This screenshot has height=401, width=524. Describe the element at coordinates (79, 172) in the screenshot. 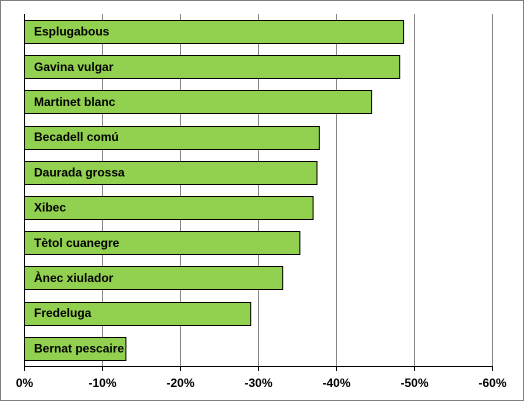

I see `bar-category-label: Daurada grossa` at that location.